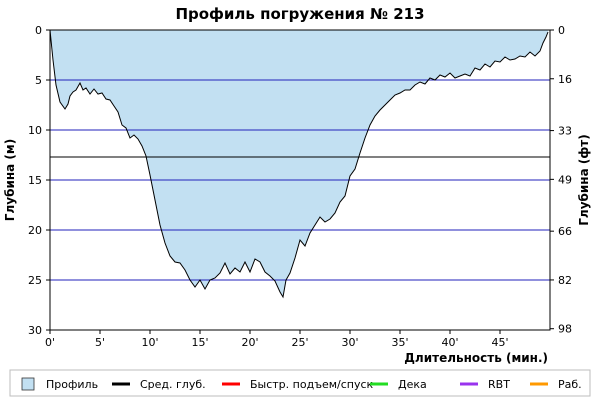 This screenshot has width=600, height=400. What do you see at coordinates (199, 342) in the screenshot?
I see `x-tick-label: 15'` at bounding box center [199, 342].